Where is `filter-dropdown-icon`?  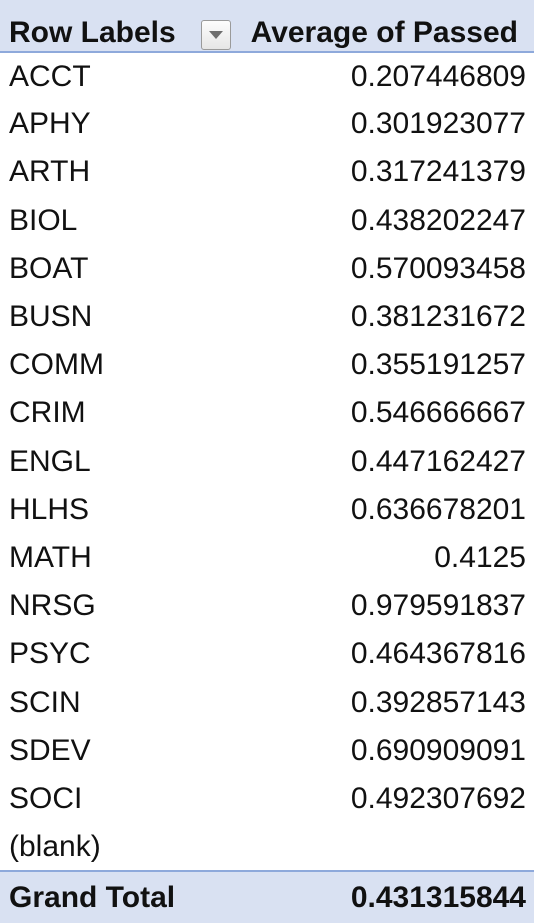 filter-dropdown-icon is located at coordinates (216, 35).